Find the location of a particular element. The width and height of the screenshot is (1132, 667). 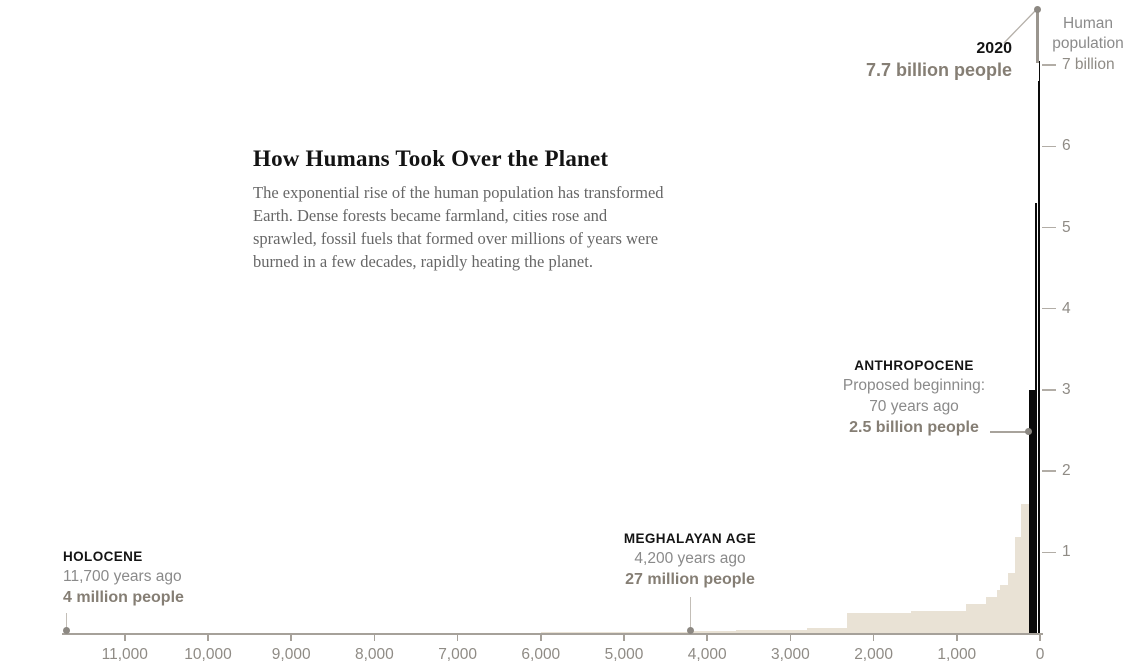

x-tick-label: 10,000 is located at coordinates (208, 654).